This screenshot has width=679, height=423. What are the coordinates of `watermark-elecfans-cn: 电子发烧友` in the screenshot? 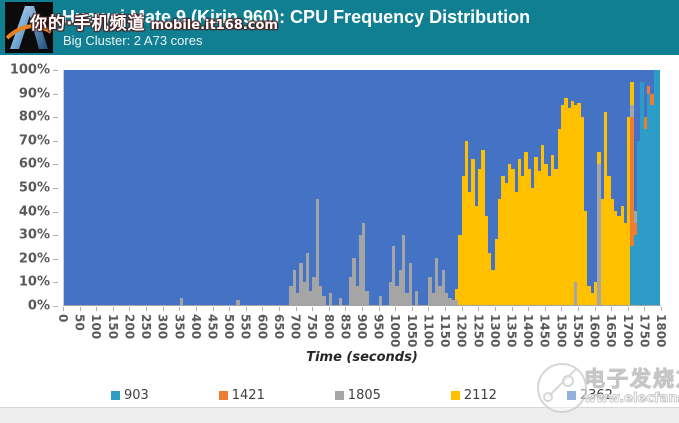 It's located at (631, 379).